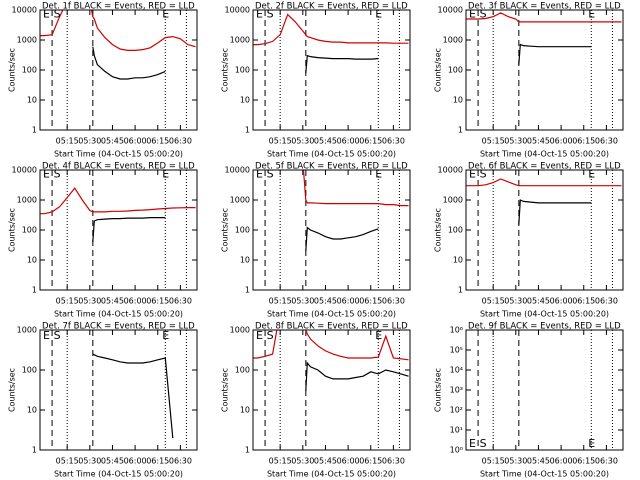 Image resolution: width=640 pixels, height=480 pixels. I want to click on panel-title: Det. 2f BLACK = Events, RED = LLD, so click(331, 7).